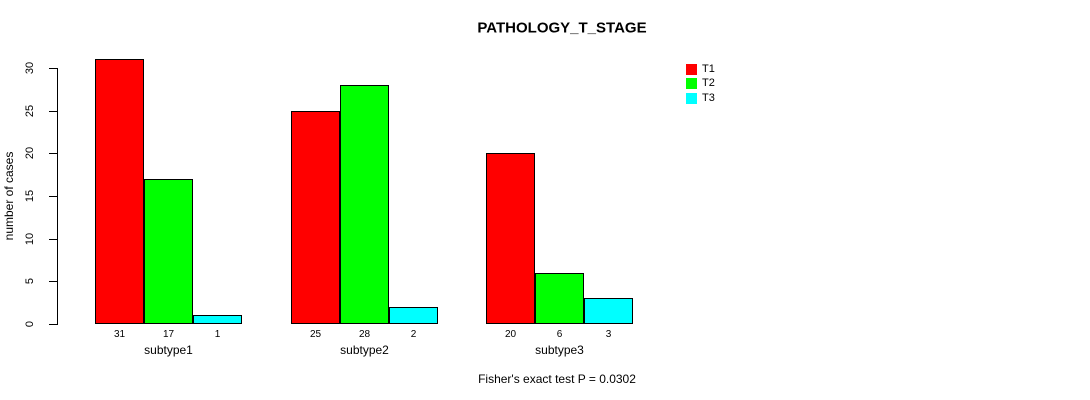 The image size is (1090, 400). Describe the element at coordinates (30, 110) in the screenshot. I see `y-axis-tick-label: 25` at that location.